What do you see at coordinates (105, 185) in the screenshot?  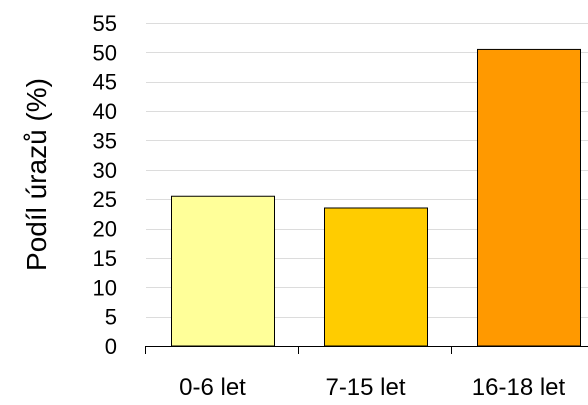 I see `y-tick-labels: 0 5 10 15 20 25 30 35 40 45 50 55` at bounding box center [105, 185].